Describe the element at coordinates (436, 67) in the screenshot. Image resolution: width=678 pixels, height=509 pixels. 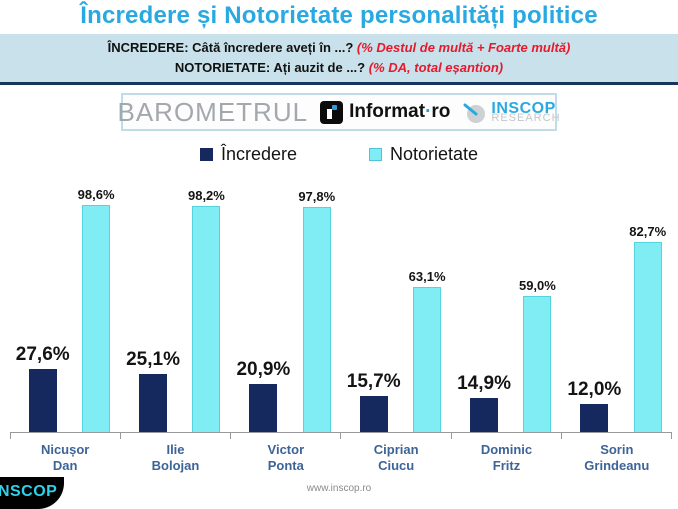
I see `subtitle-notorietate-note: (% DA, total eșantion)` at that location.